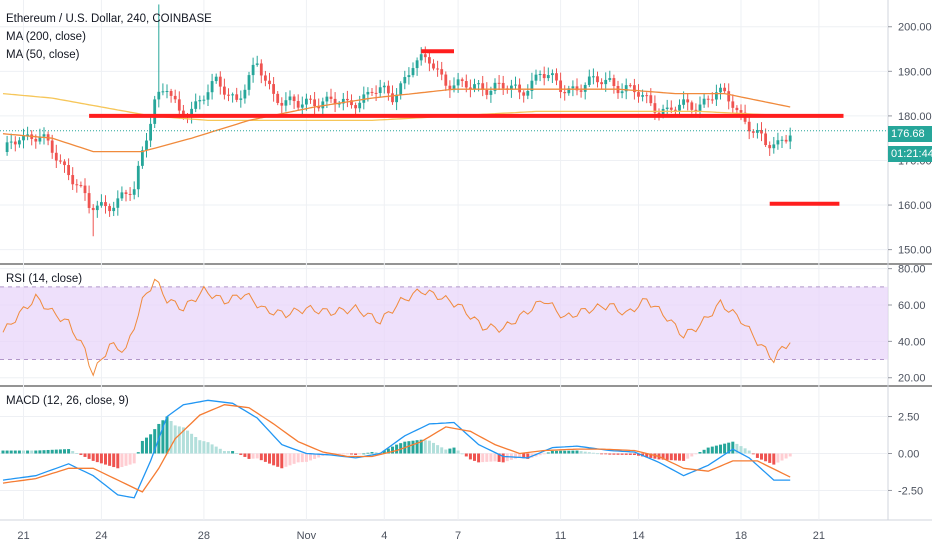 This screenshot has width=932, height=550. Describe the element at coordinates (67, 401) in the screenshot. I see `macd-legend: MACD (12, 26, close, 9)` at that location.